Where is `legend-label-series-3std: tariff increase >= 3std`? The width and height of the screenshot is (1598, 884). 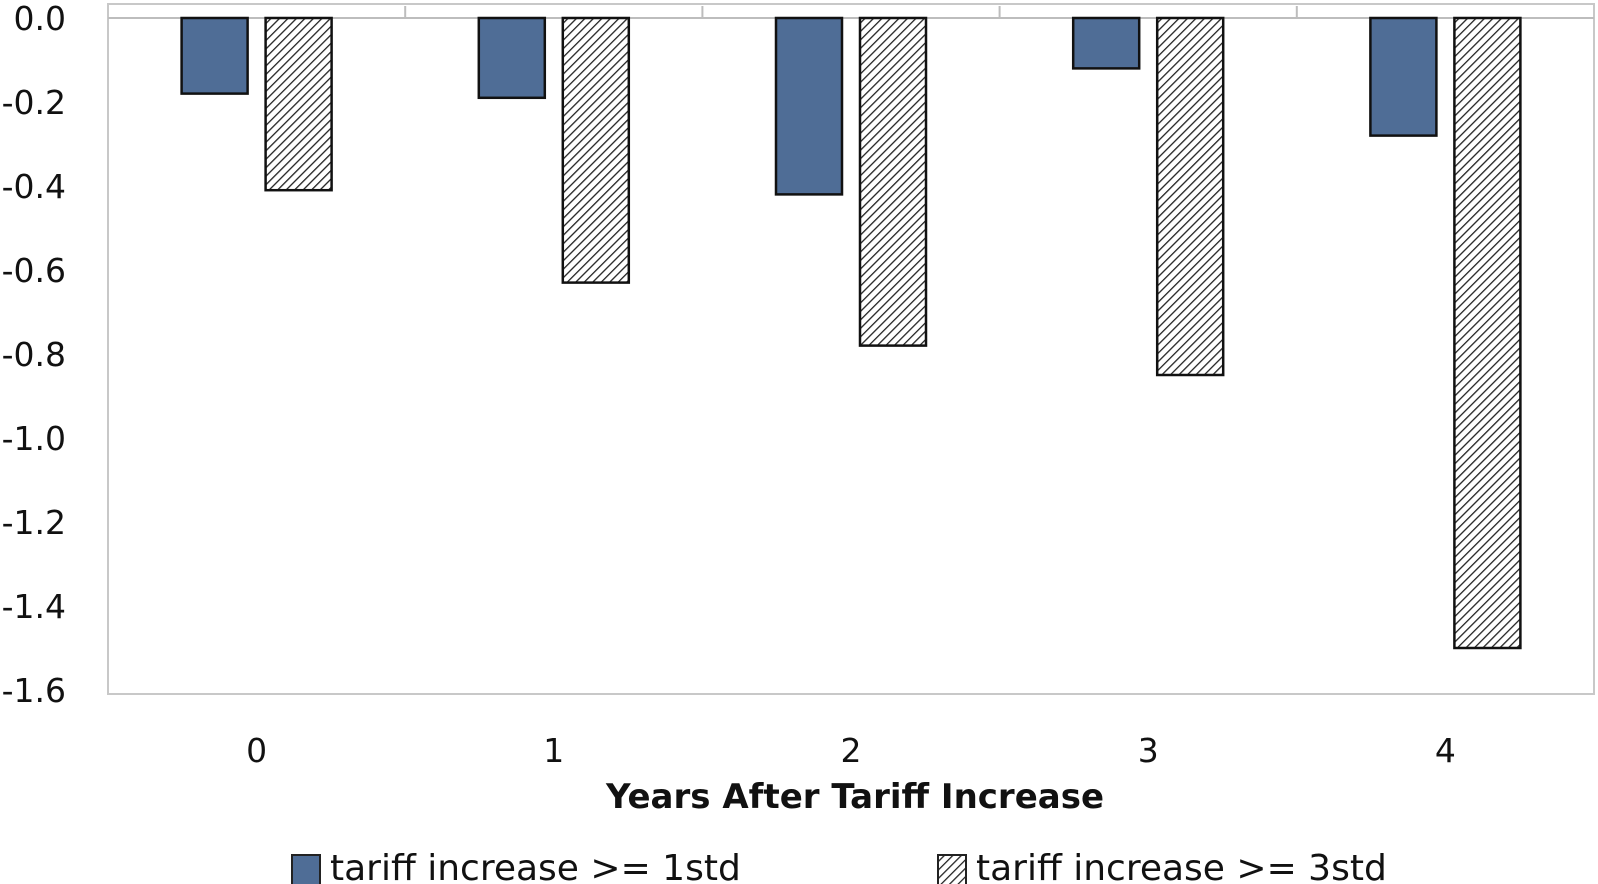
legend-label-series-3std: tariff increase >= 3std is located at coordinates (1181, 866).